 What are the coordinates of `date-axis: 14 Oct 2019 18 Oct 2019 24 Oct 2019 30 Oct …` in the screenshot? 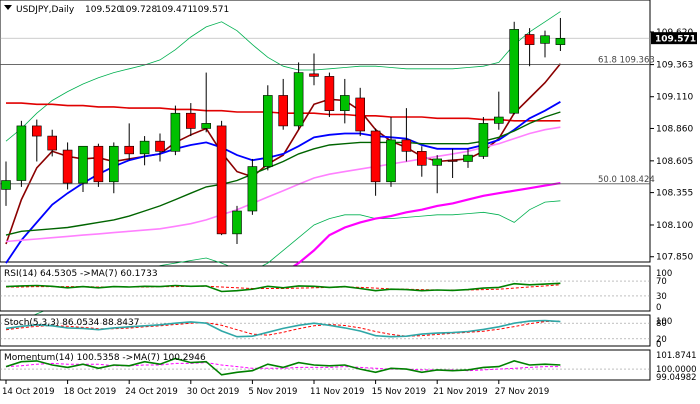 It's located at (275, 388).